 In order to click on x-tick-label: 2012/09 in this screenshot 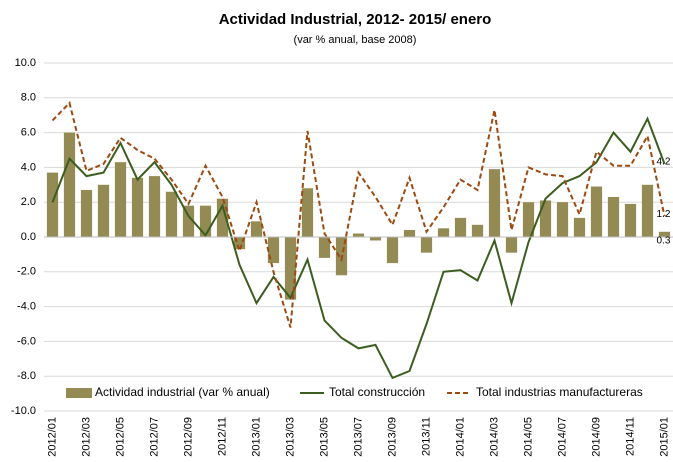, I will do `click(188, 437)`.